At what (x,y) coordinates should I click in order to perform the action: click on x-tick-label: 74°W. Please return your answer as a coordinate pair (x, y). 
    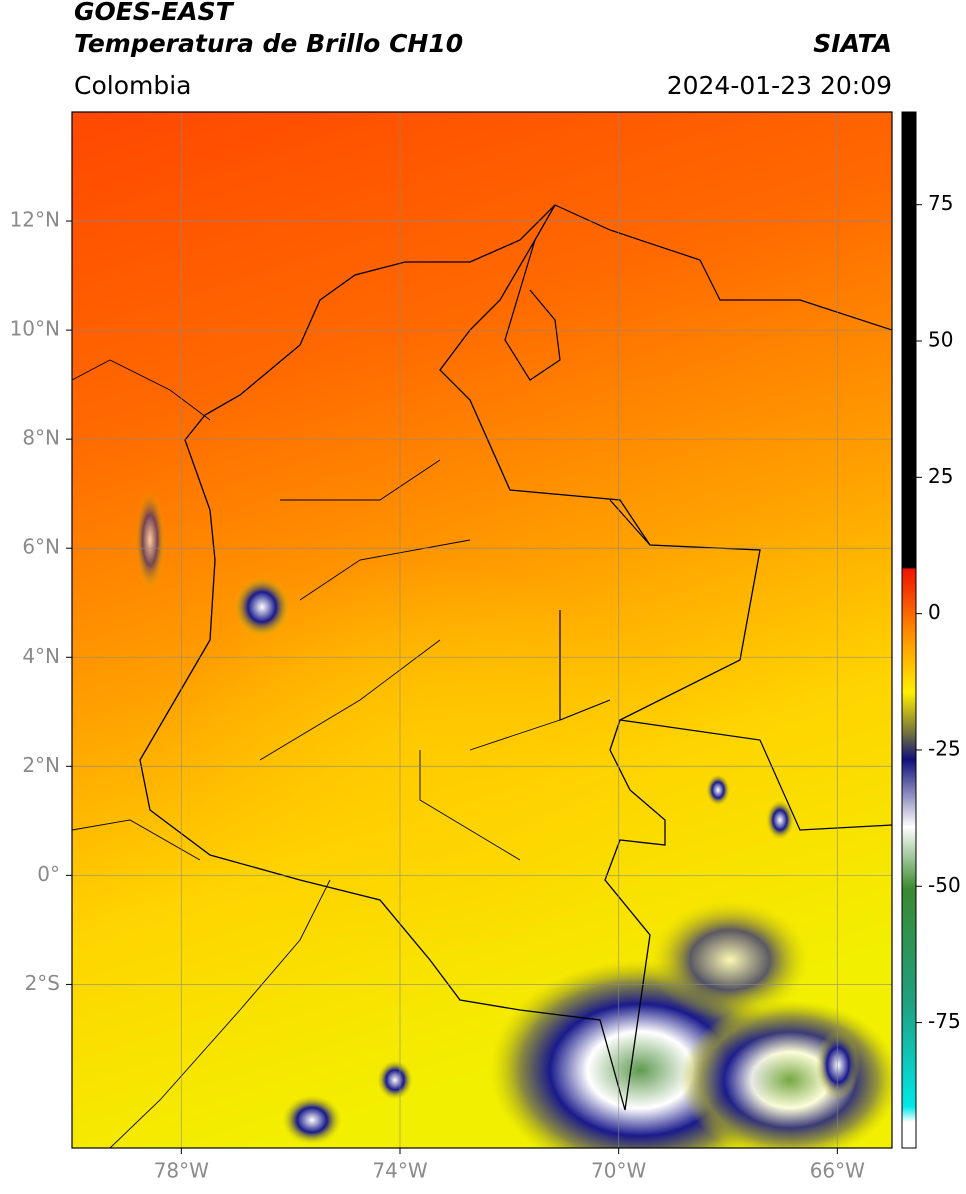
    Looking at the image, I should click on (399, 1171).